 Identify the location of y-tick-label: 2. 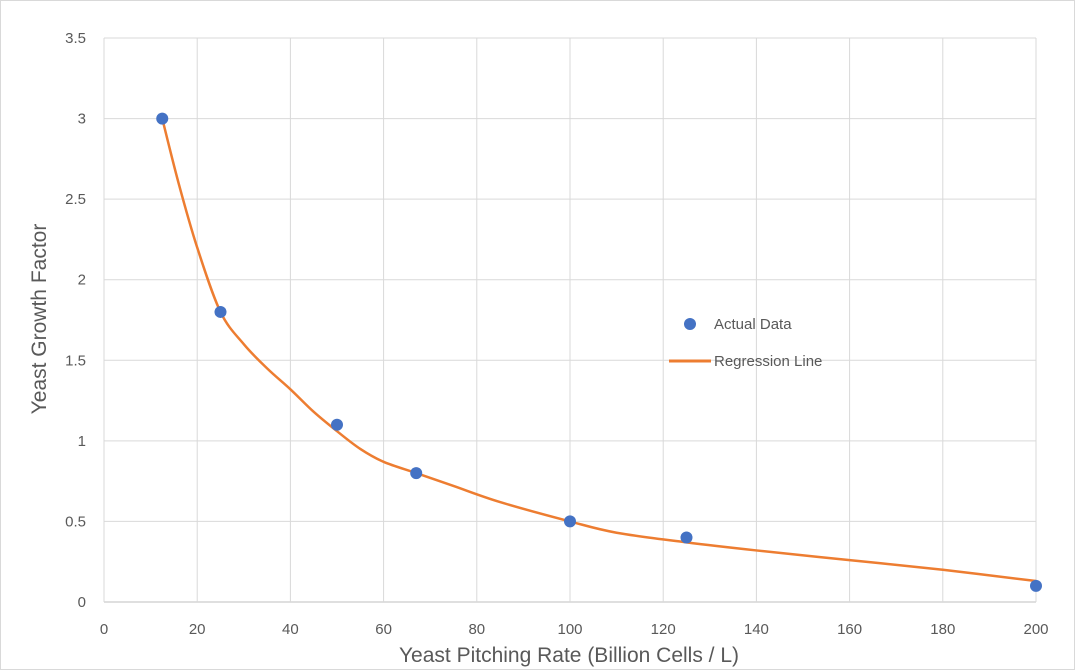
(82, 280).